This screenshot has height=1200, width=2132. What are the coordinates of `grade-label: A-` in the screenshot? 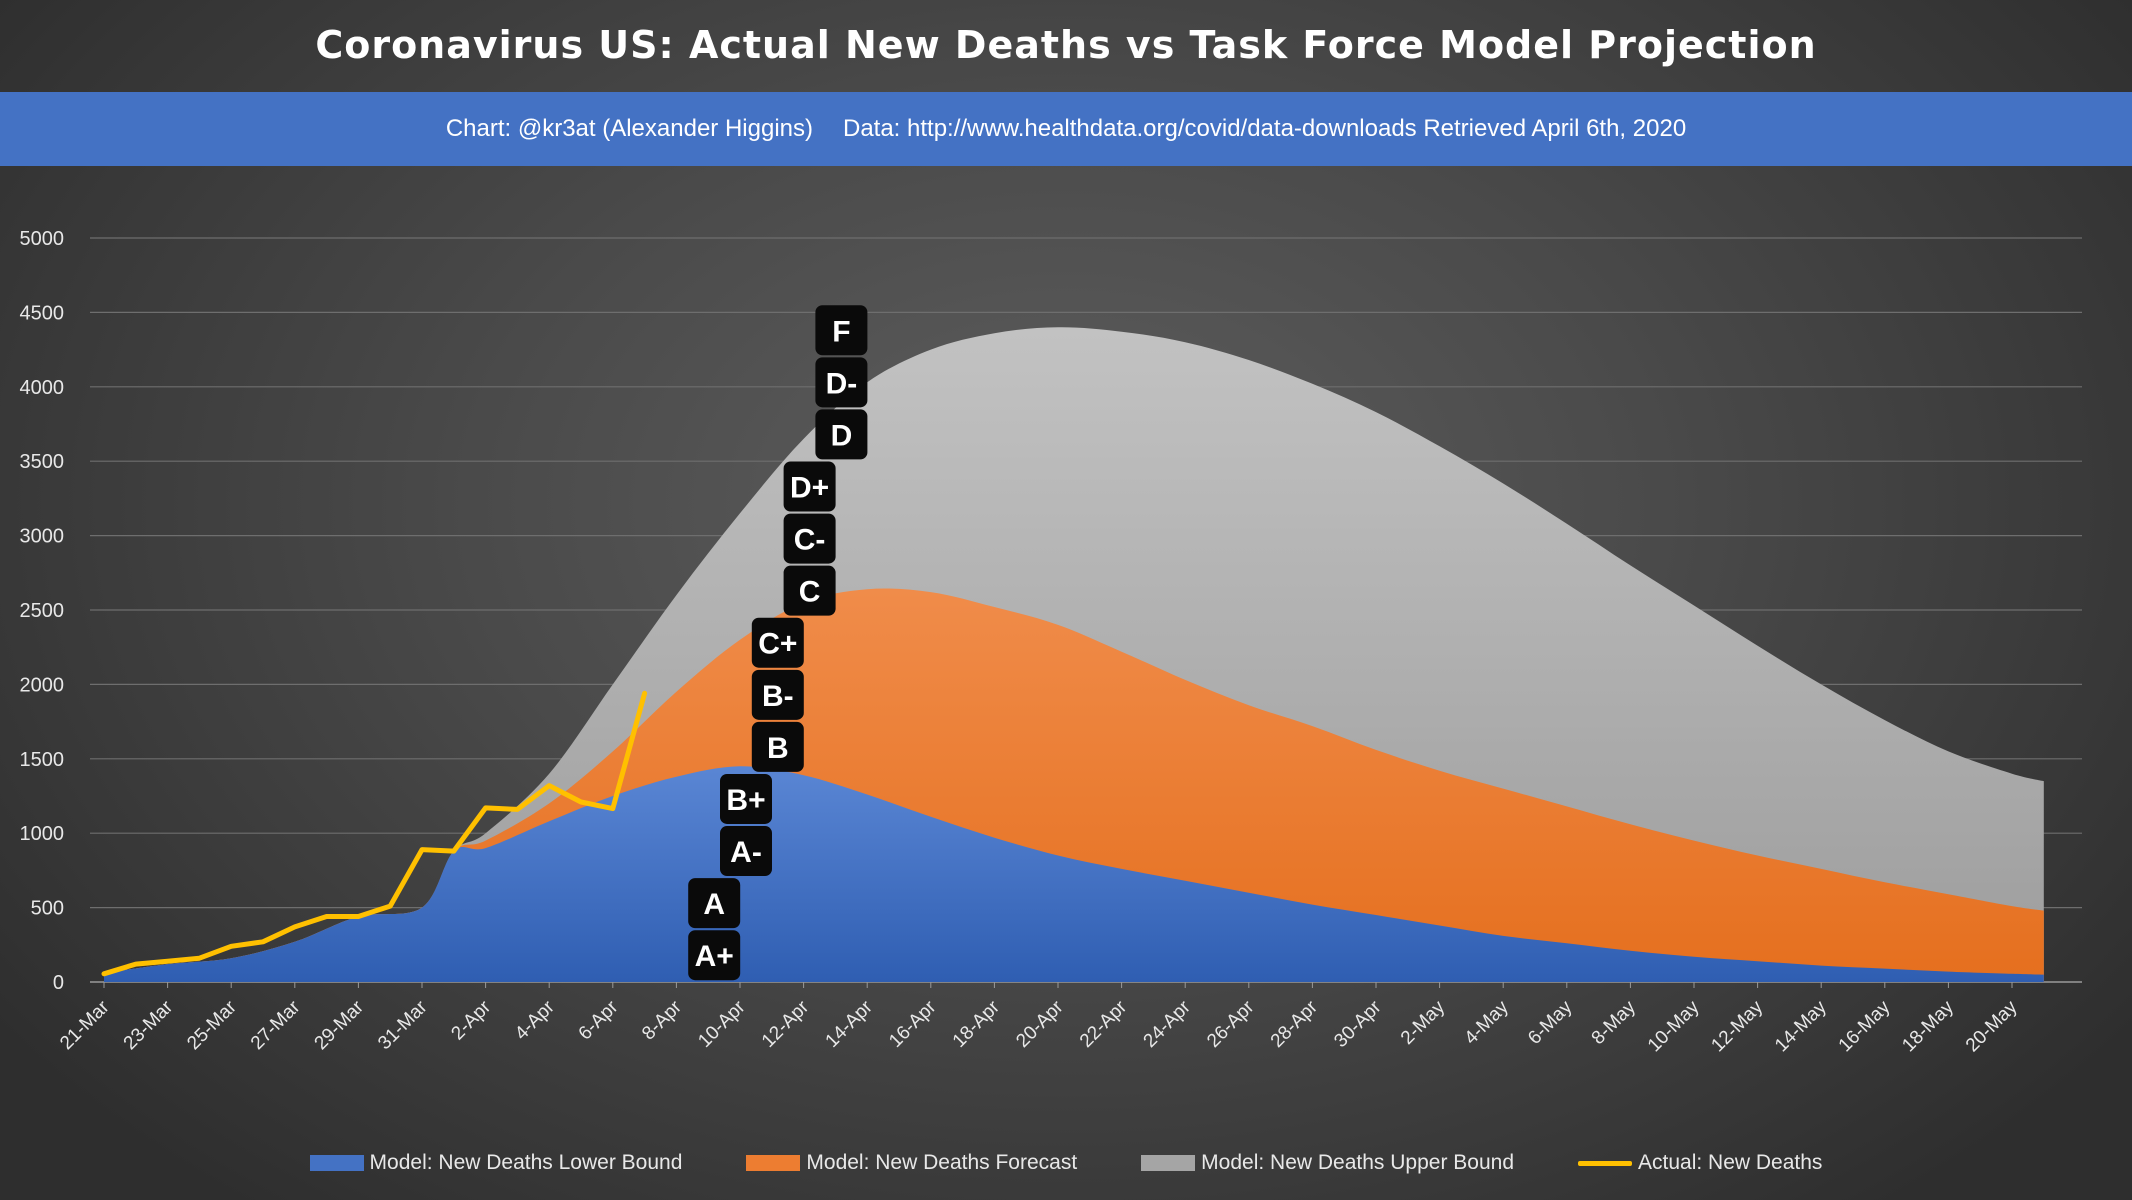 It's located at (746, 852).